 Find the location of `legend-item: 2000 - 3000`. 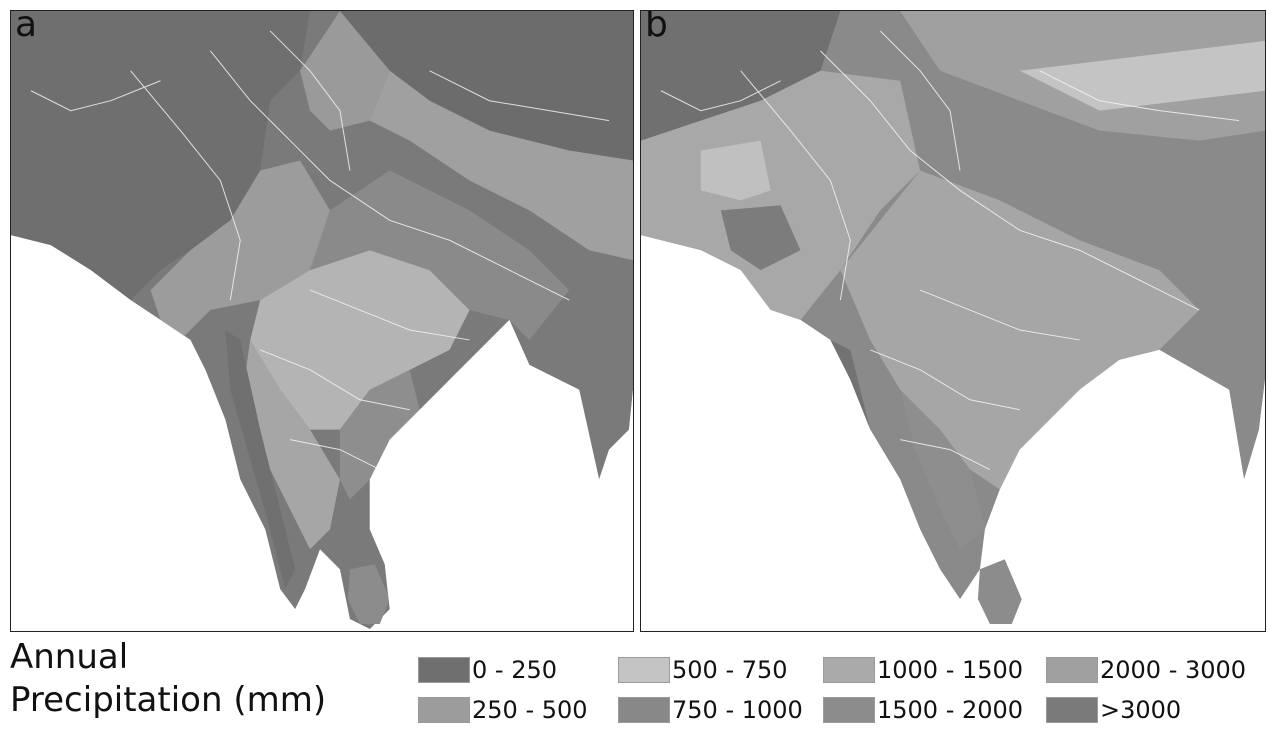

legend-item: 2000 - 3000 is located at coordinates (1146, 670).